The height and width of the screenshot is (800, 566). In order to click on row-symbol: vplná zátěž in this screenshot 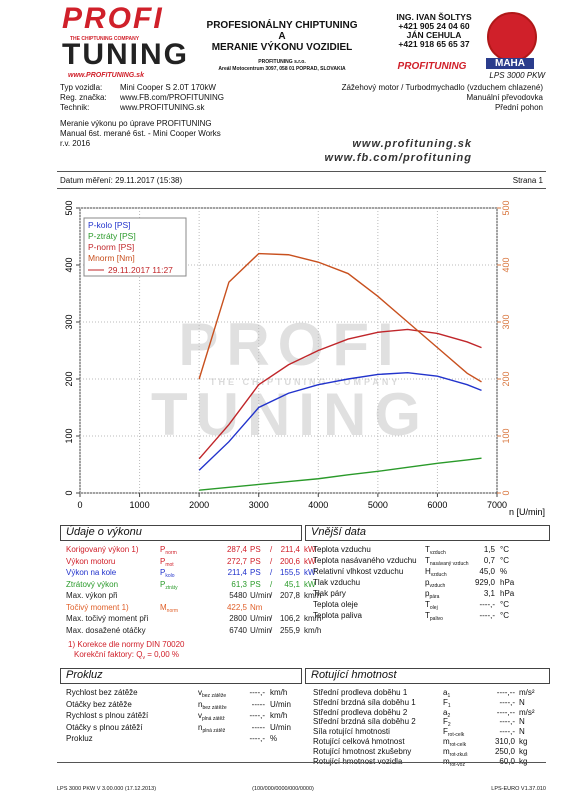, I will do `click(211, 717)`.